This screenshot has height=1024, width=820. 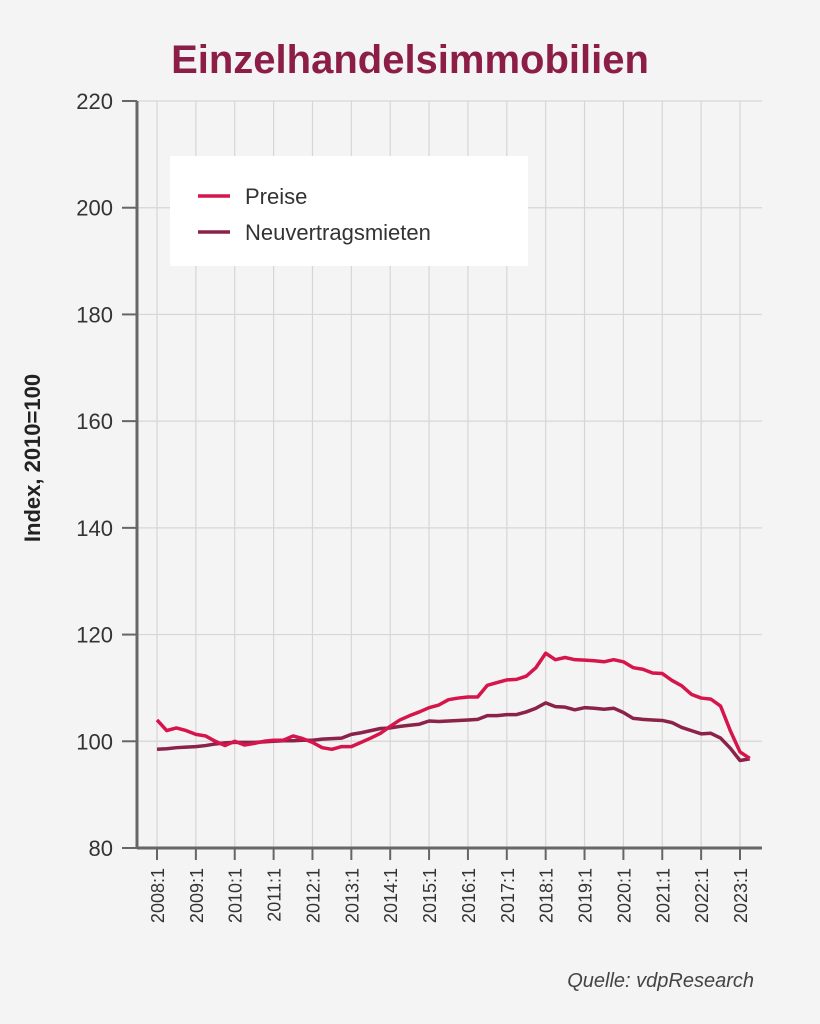 I want to click on x-tick-label: 2020:1, so click(x=624, y=895).